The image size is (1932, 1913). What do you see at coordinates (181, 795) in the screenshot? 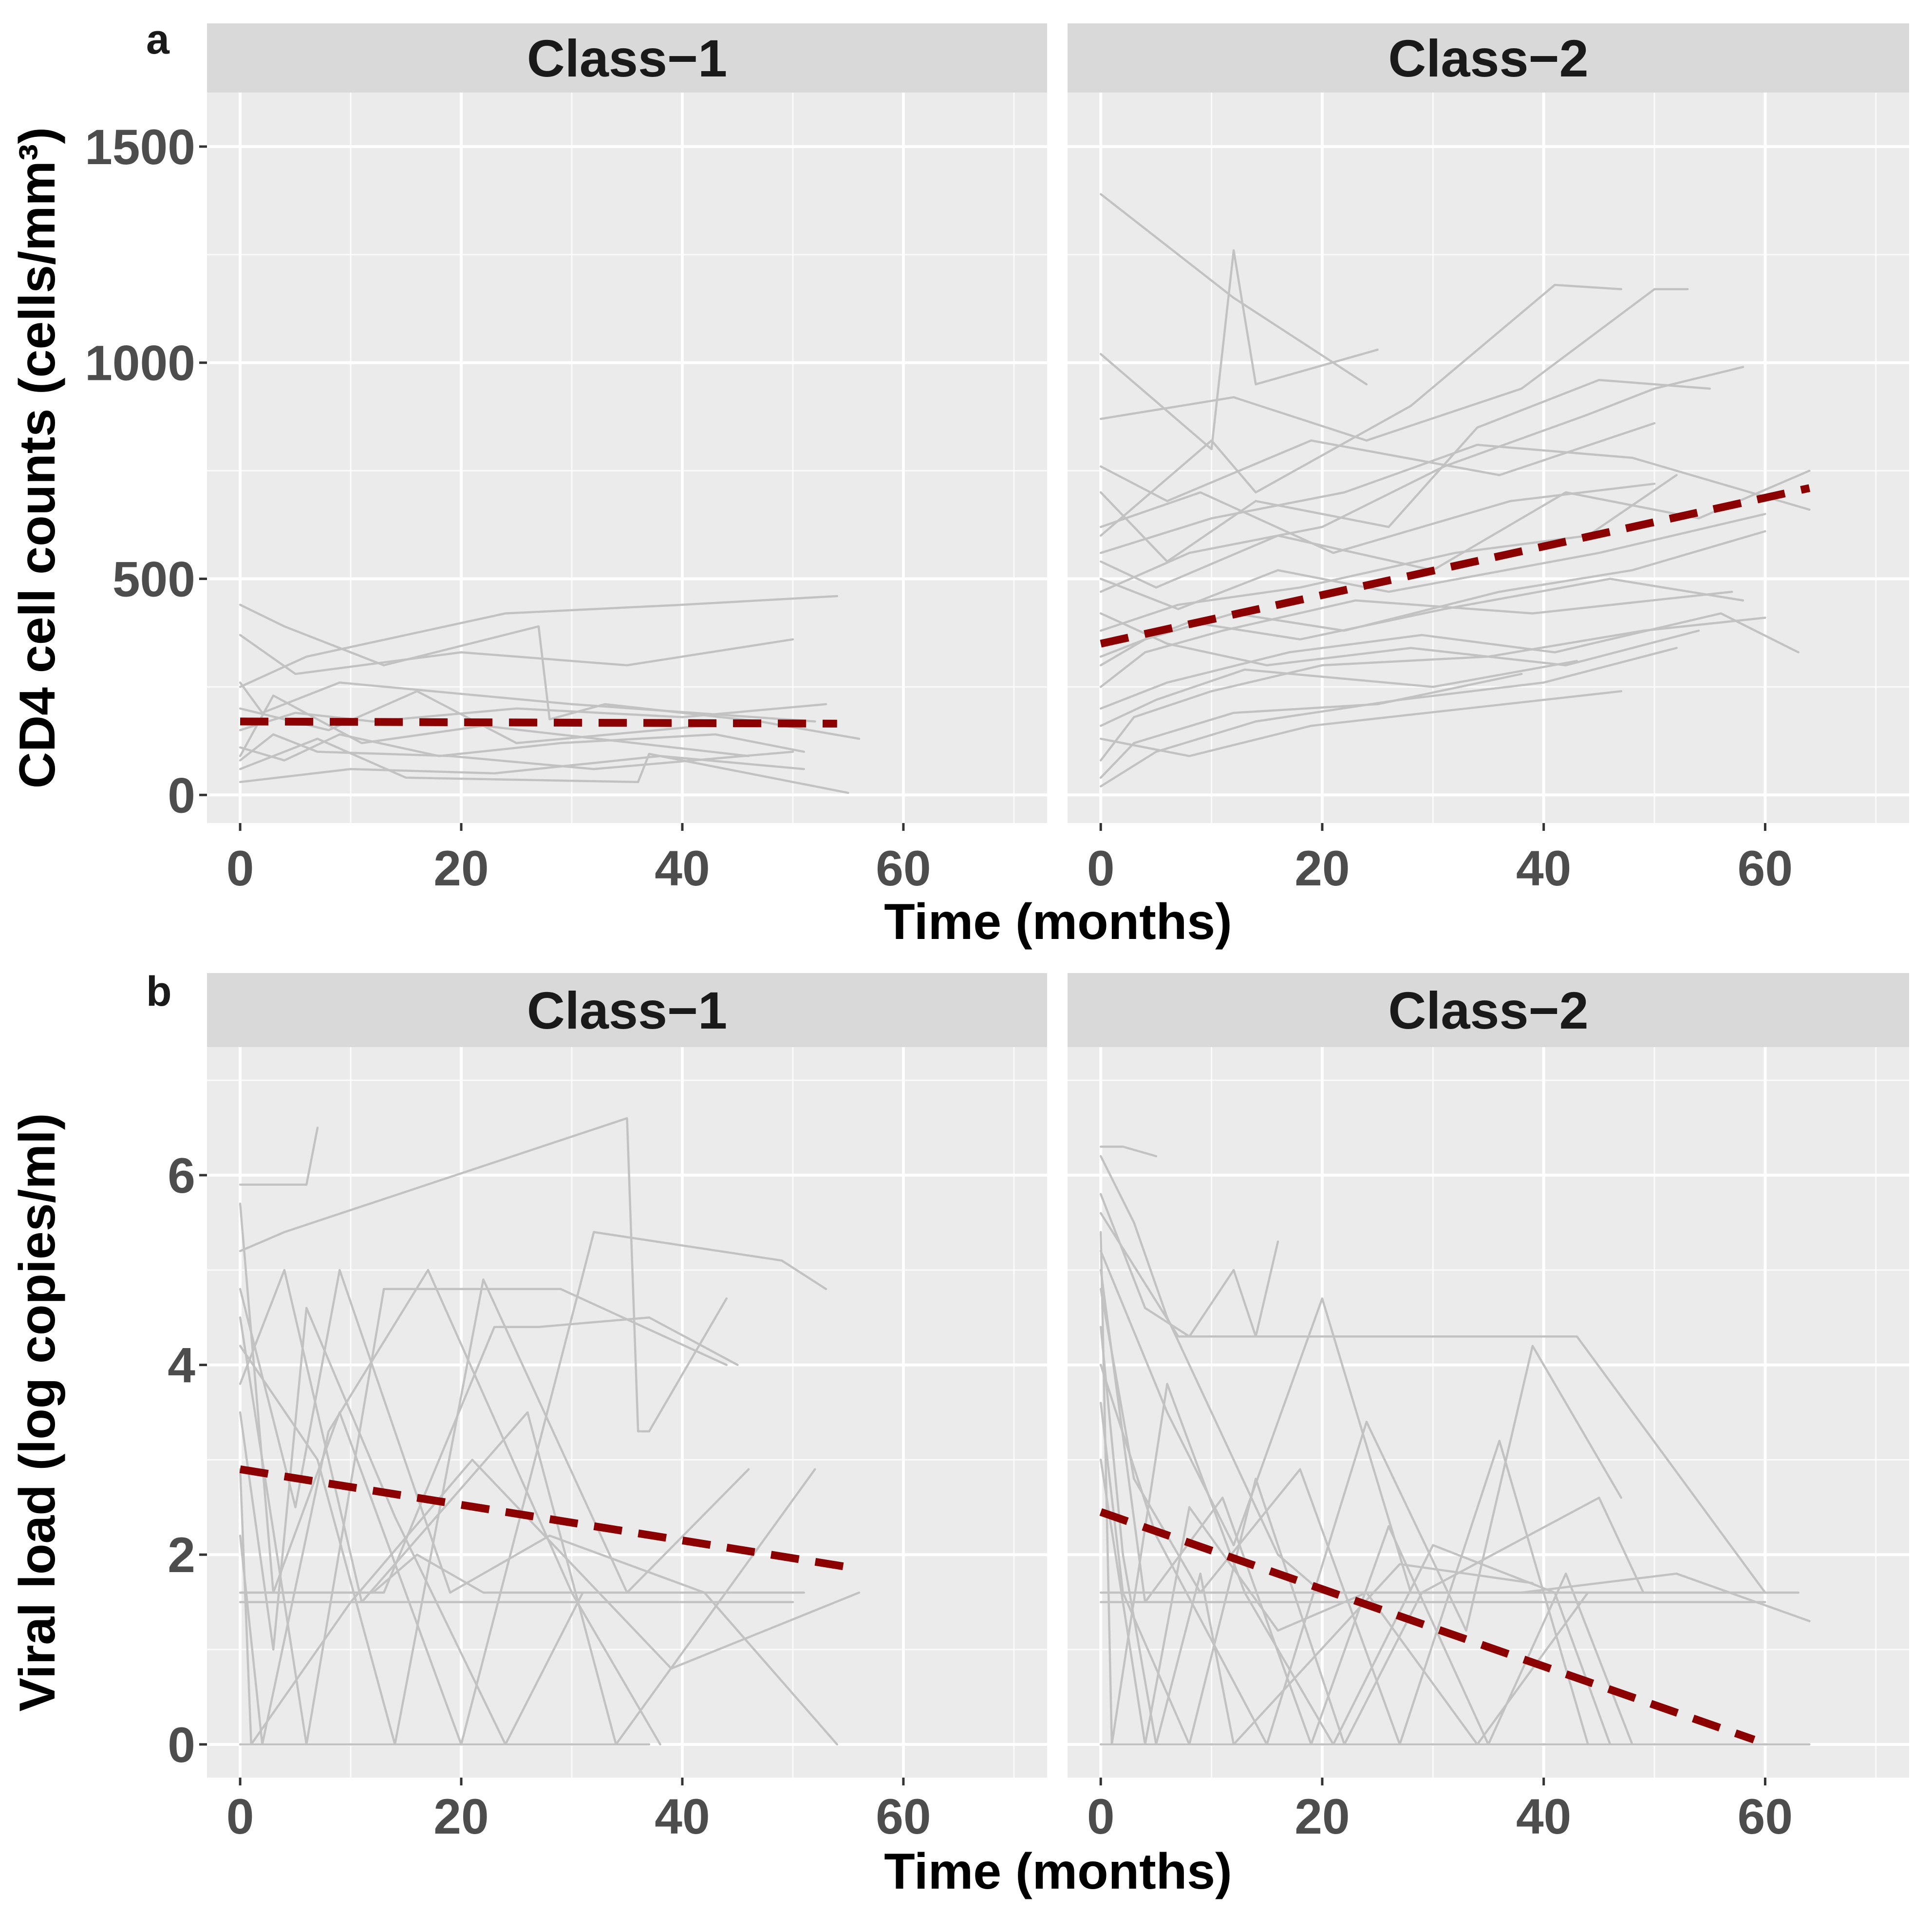
I see `y-tick-label-a: 0` at bounding box center [181, 795].